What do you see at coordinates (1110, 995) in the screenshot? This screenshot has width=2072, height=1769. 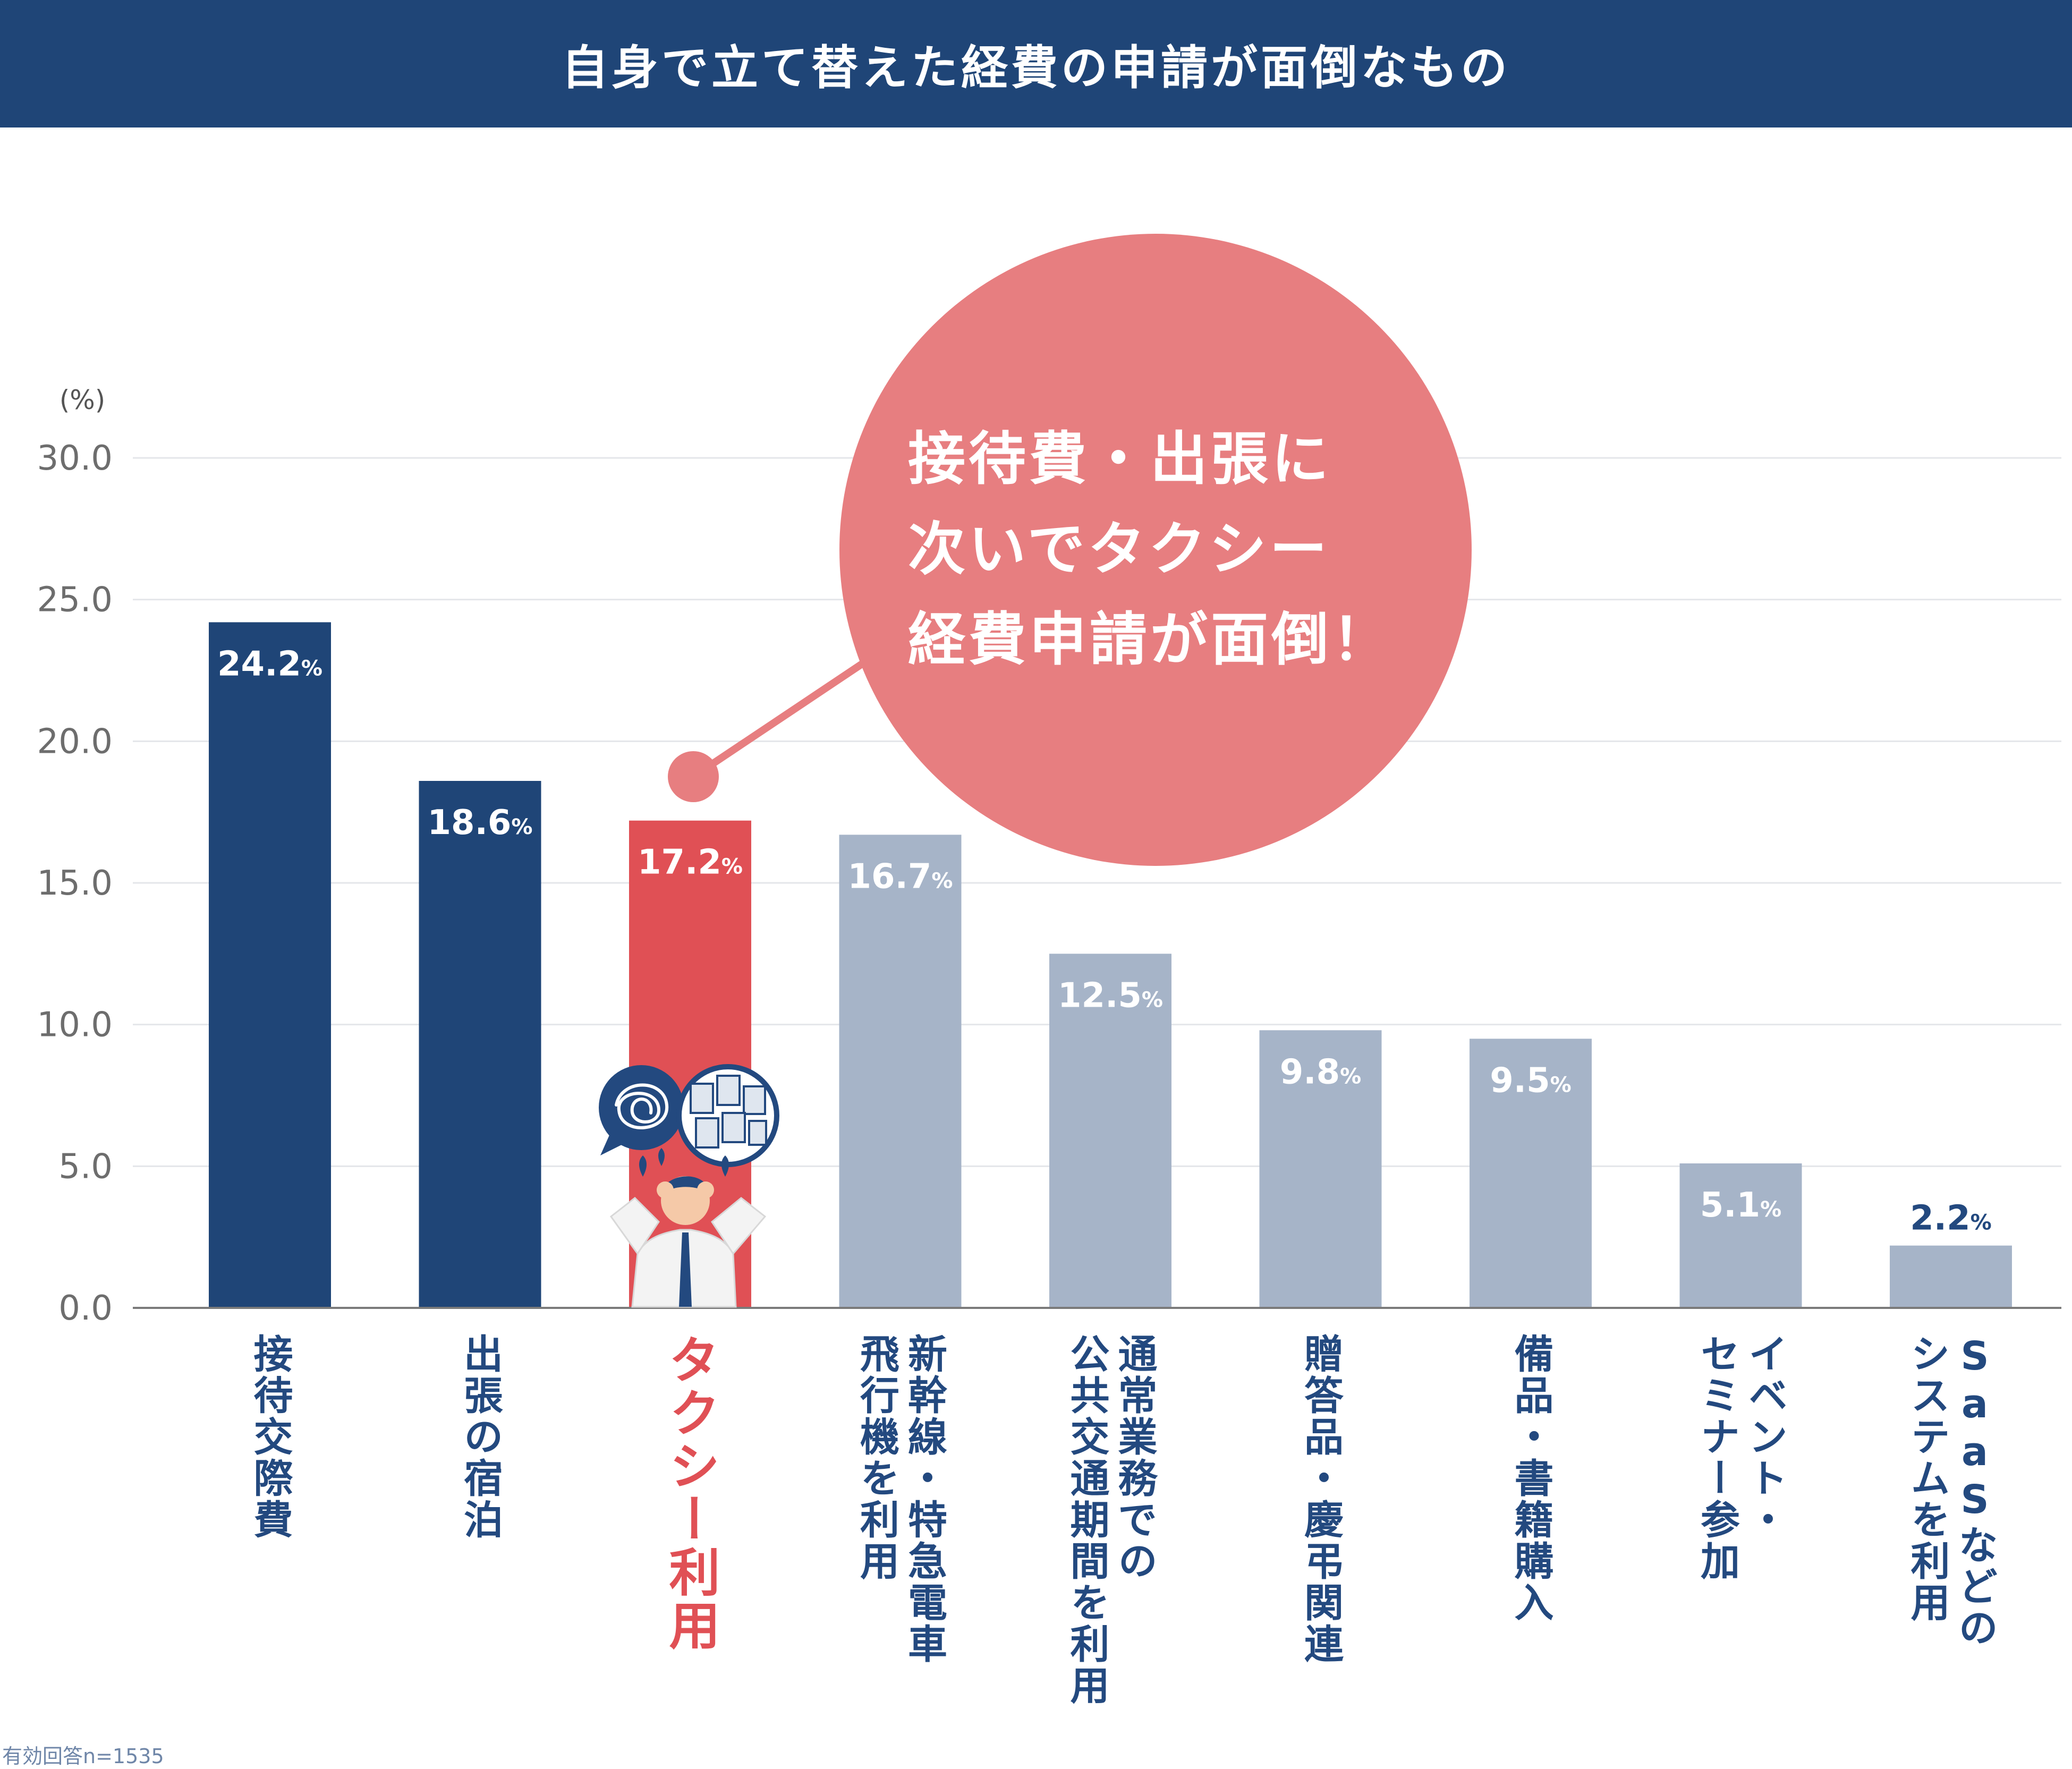 I see `value-label: 12.5%` at bounding box center [1110, 995].